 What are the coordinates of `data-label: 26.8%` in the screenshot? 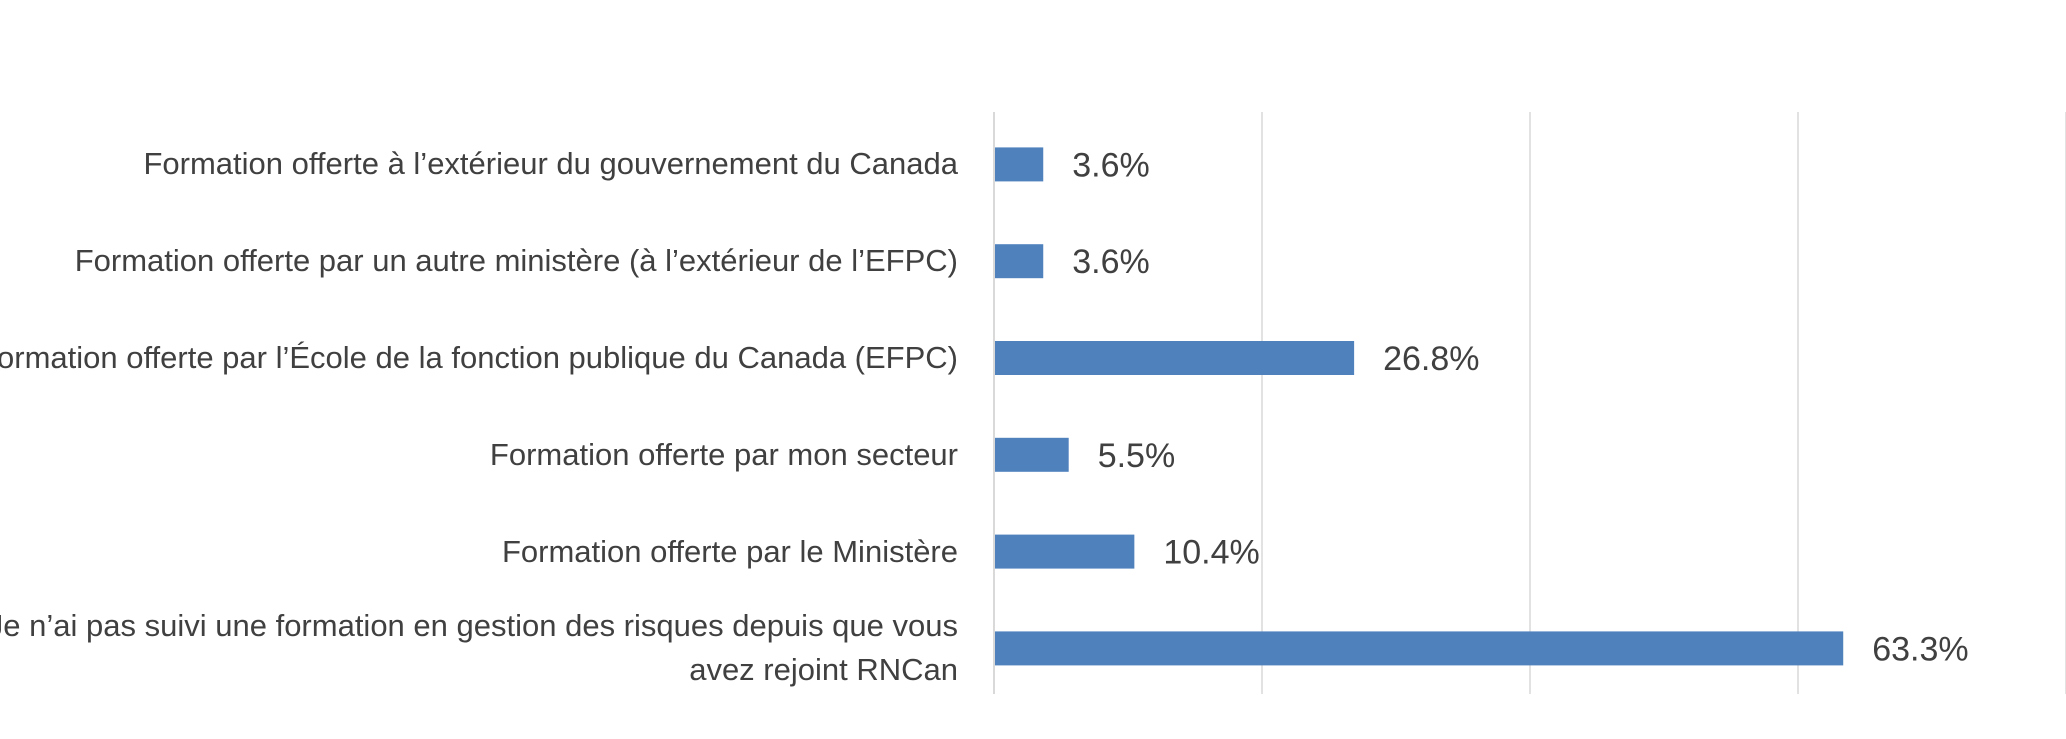 It's located at (1431, 359).